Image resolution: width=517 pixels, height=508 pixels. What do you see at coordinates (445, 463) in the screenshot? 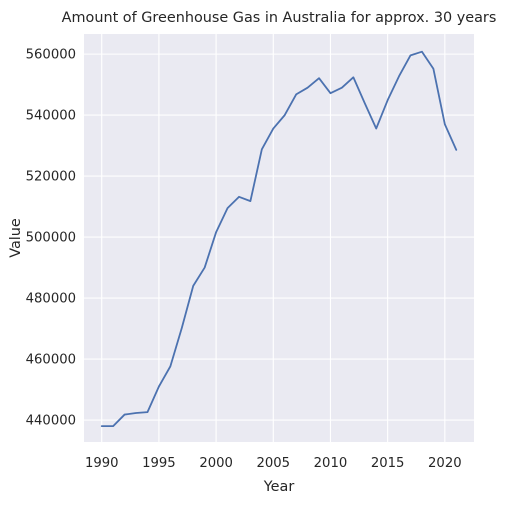
I see `x-tick-label: 2020` at bounding box center [445, 463].